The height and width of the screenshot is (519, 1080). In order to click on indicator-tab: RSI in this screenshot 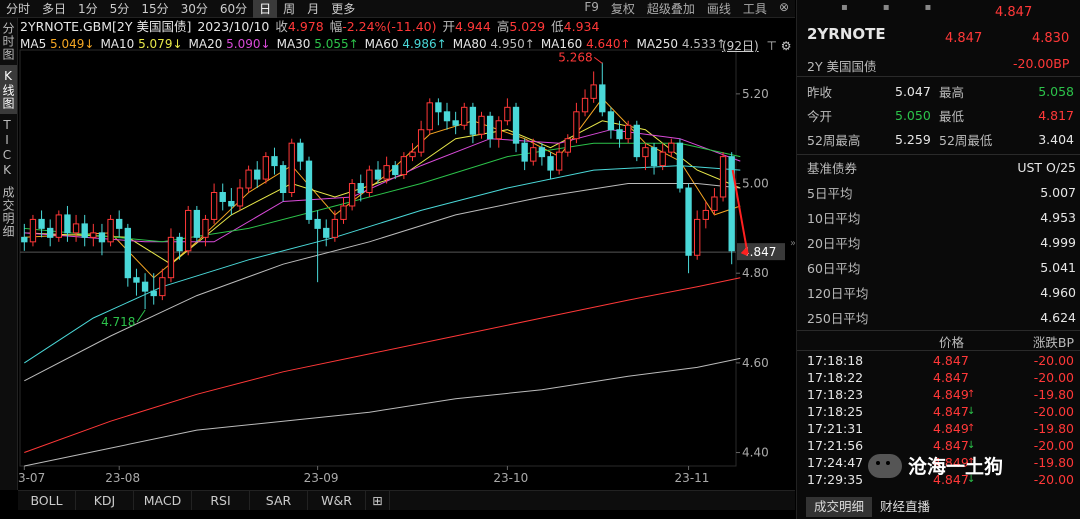, I will do `click(221, 500)`.